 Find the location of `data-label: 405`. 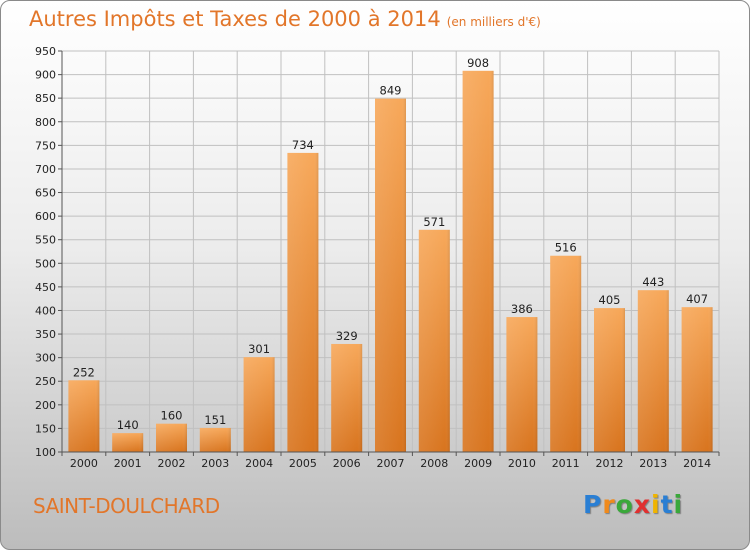

data-label: 405 is located at coordinates (610, 300).